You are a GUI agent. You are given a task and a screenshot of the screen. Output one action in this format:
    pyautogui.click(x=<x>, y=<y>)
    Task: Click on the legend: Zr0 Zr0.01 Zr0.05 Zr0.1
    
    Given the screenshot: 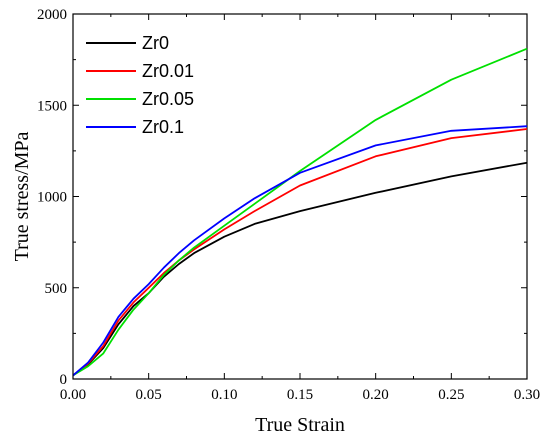 What is the action you would take?
    pyautogui.click(x=140, y=85)
    